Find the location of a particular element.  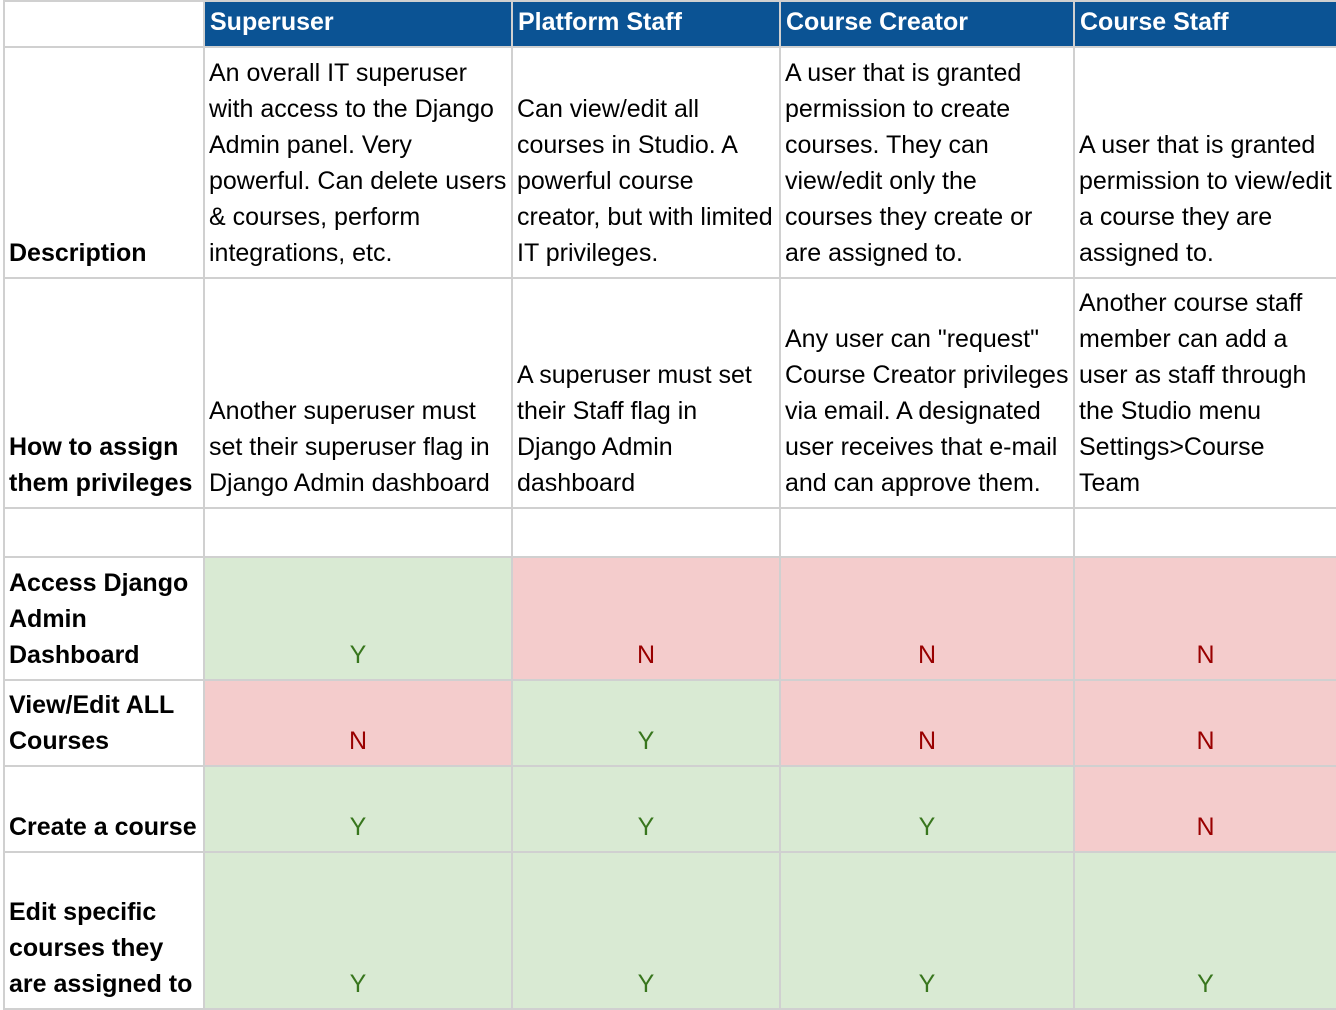

row-label: How to assign them privileges is located at coordinates (104, 393).